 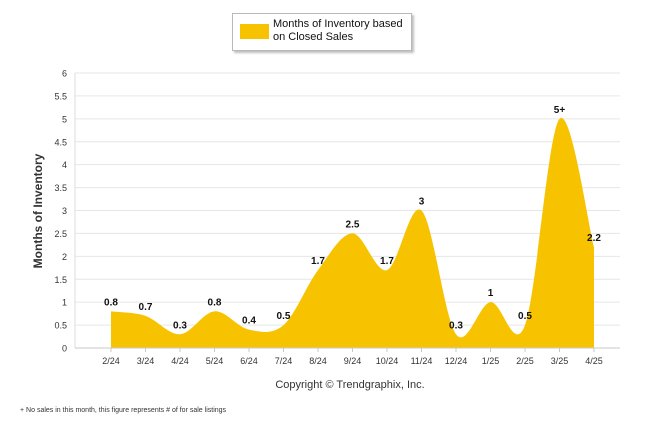 What do you see at coordinates (64, 74) in the screenshot?
I see `y-tick-label: 6` at bounding box center [64, 74].